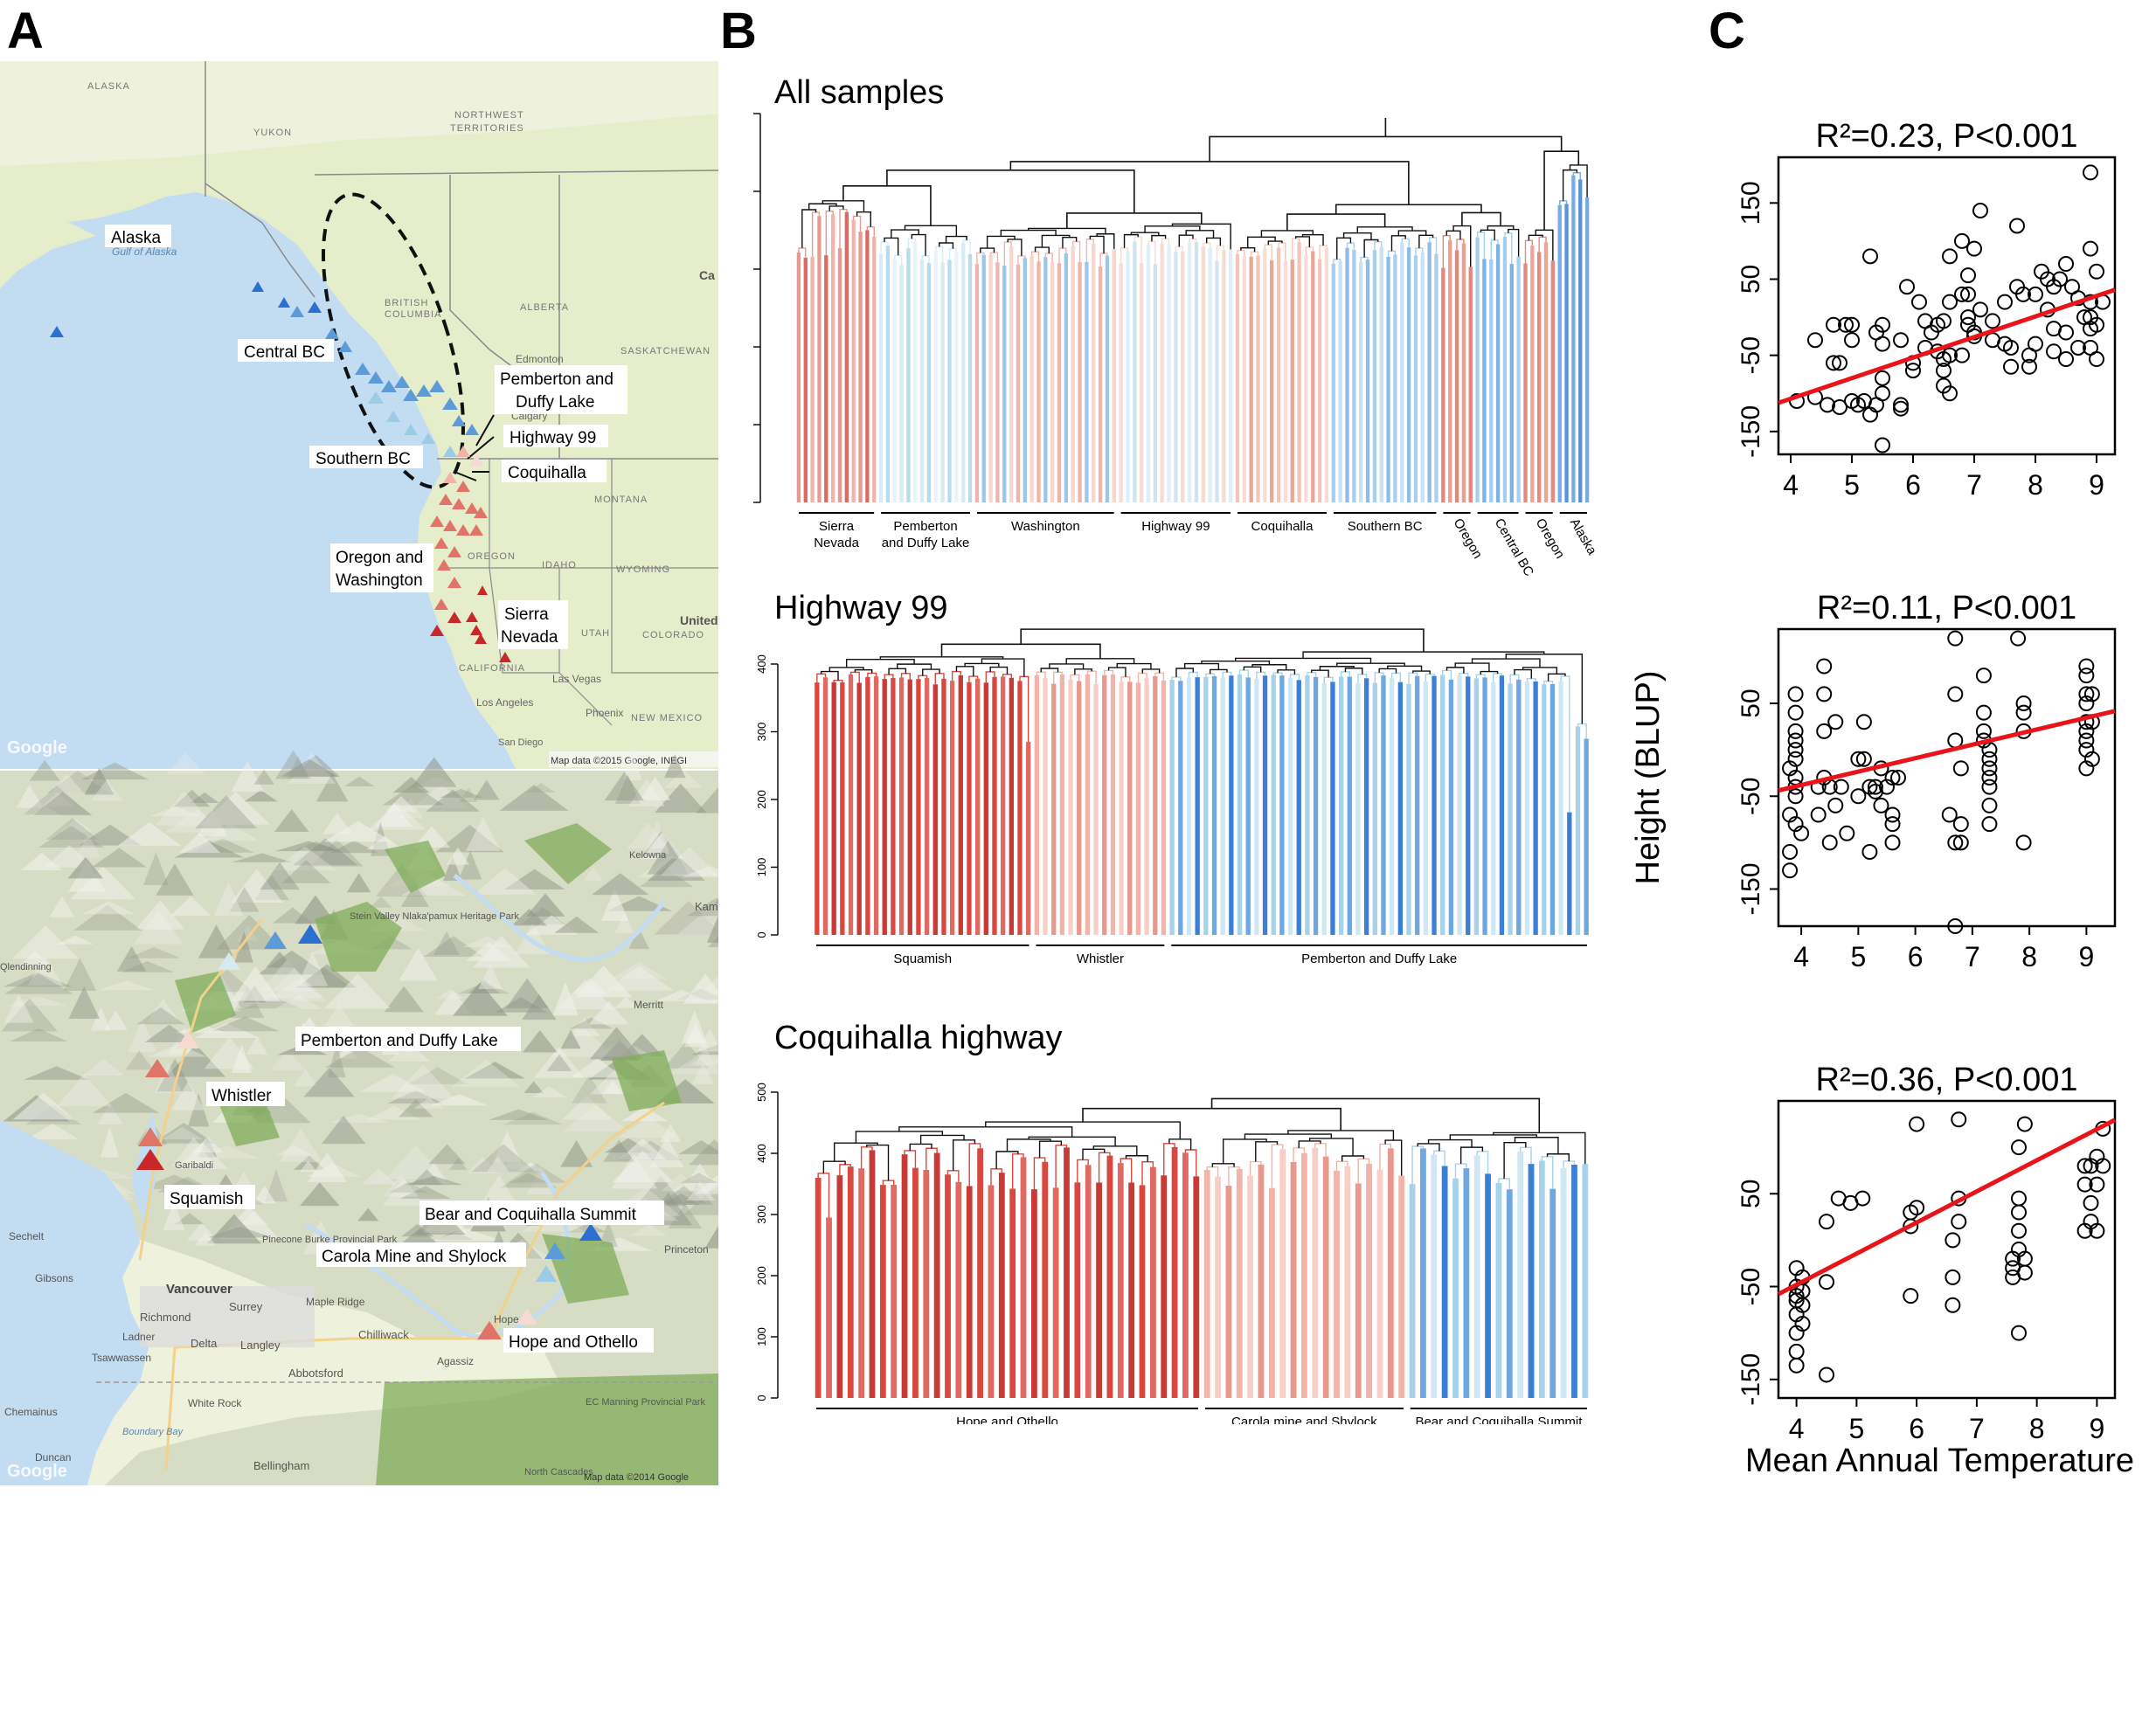 Image resolution: width=2156 pixels, height=1730 pixels. What do you see at coordinates (456, 1361) in the screenshot?
I see `place-label: Agassiz` at bounding box center [456, 1361].